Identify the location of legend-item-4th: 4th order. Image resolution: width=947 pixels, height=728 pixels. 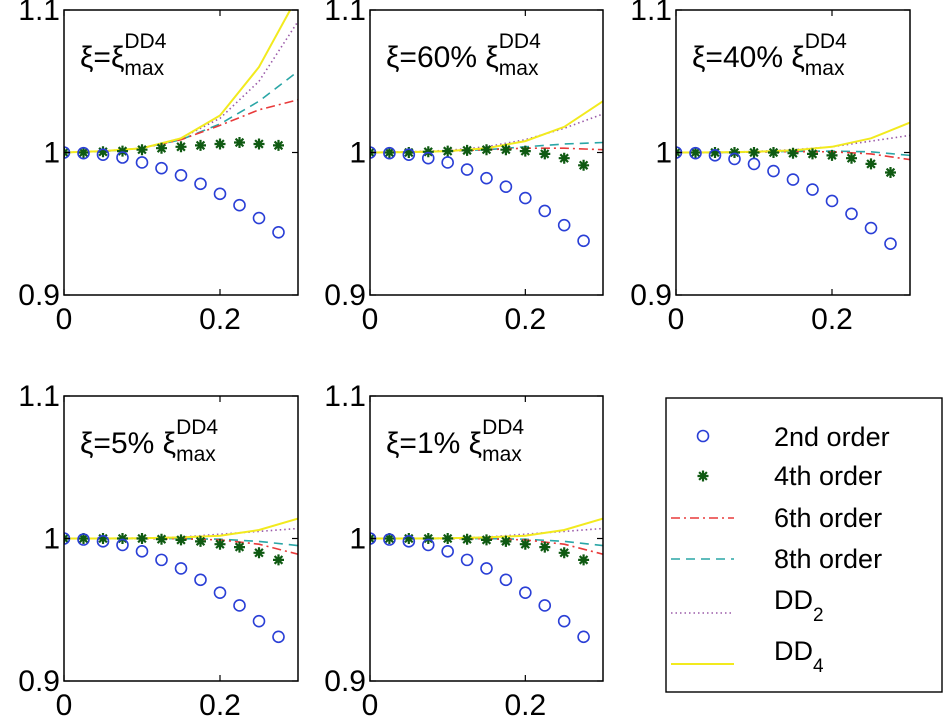
(789, 476).